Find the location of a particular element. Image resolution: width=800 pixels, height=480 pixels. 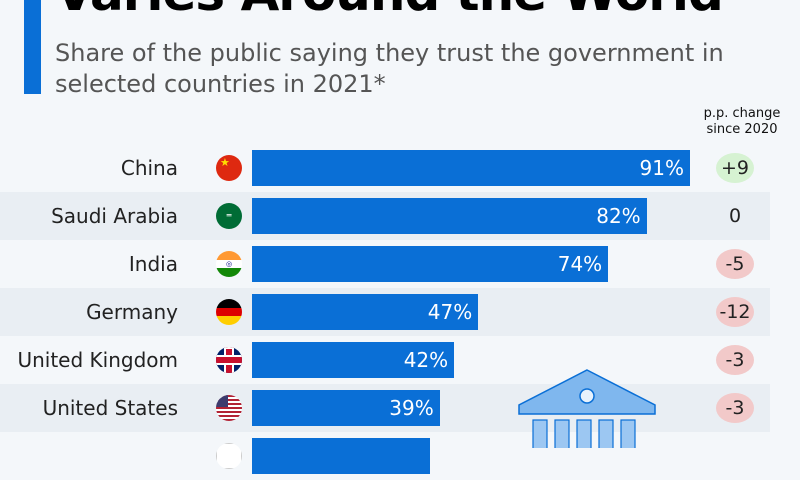

bar-row: United Kingdom 42% -3 is located at coordinates (385, 360).